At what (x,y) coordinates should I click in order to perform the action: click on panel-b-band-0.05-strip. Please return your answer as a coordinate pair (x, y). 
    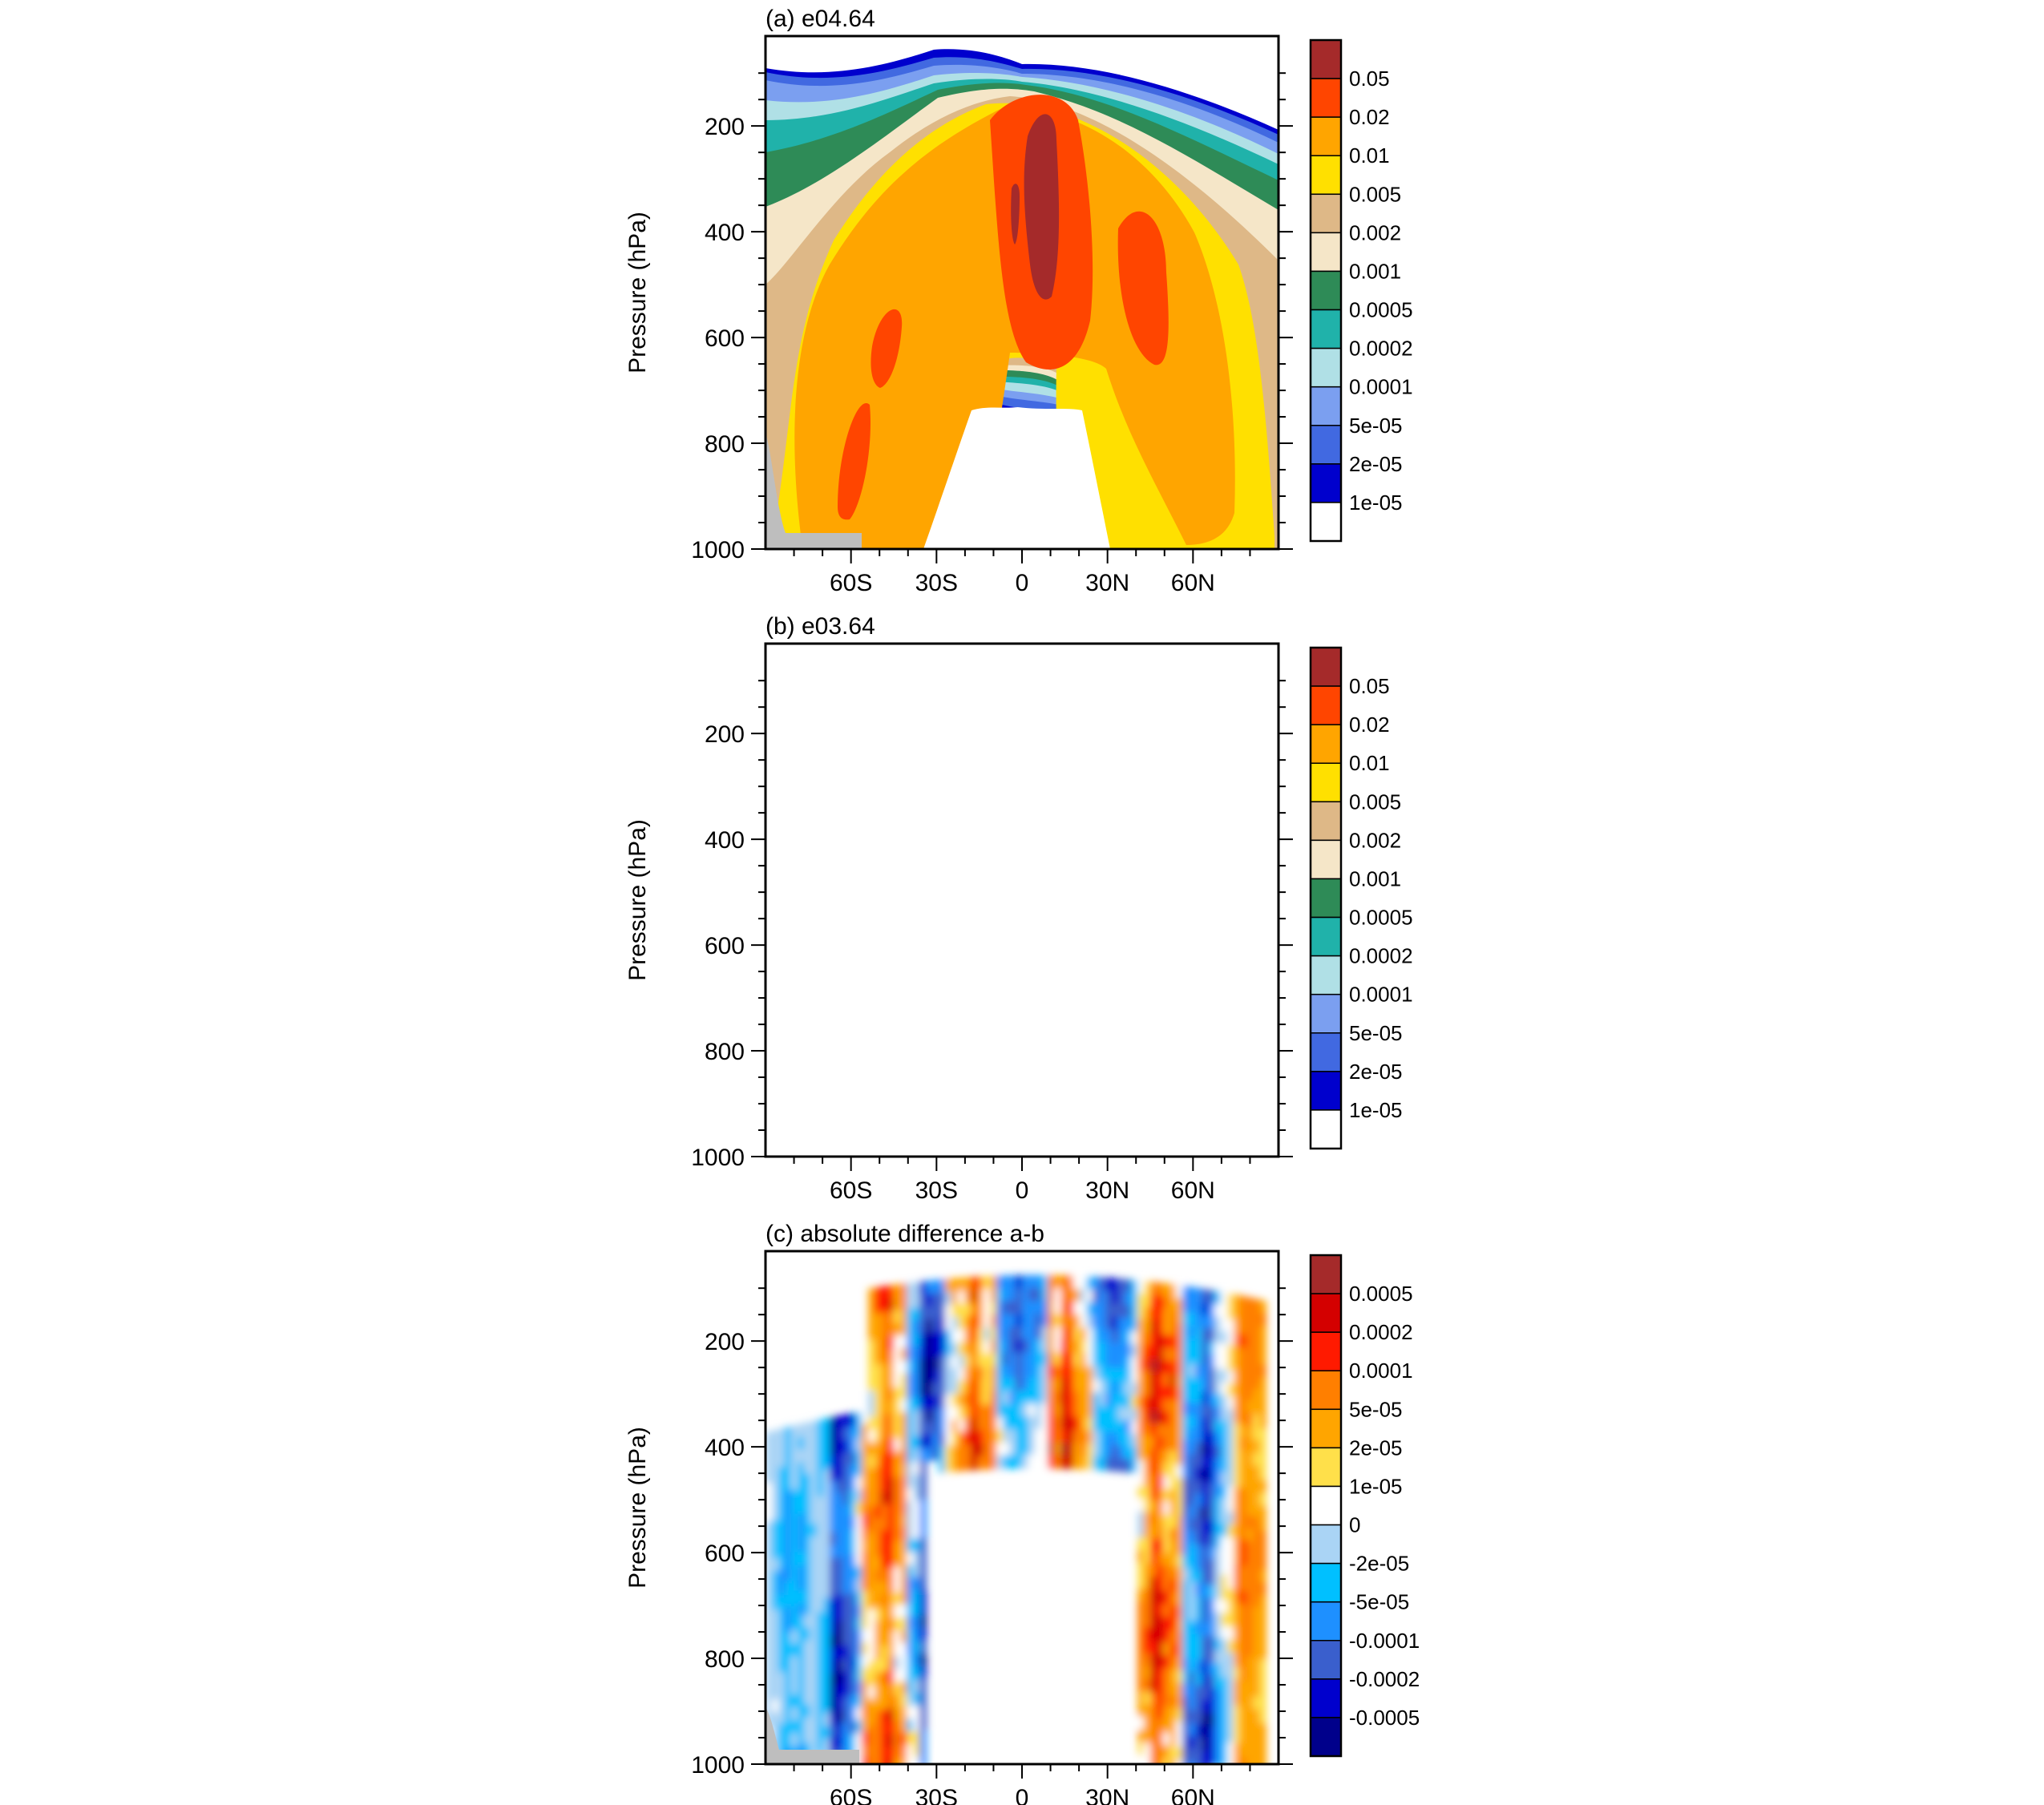
    Looking at the image, I should click on (1015, 821).